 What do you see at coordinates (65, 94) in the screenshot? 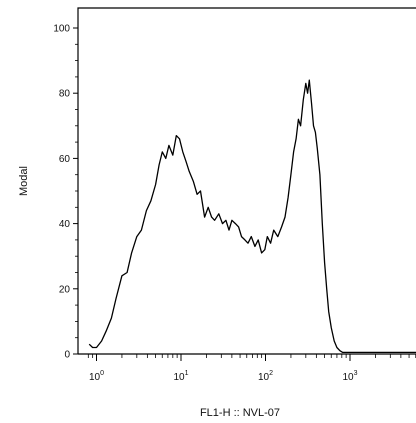
I see `y-tick-label: 80` at bounding box center [65, 94].